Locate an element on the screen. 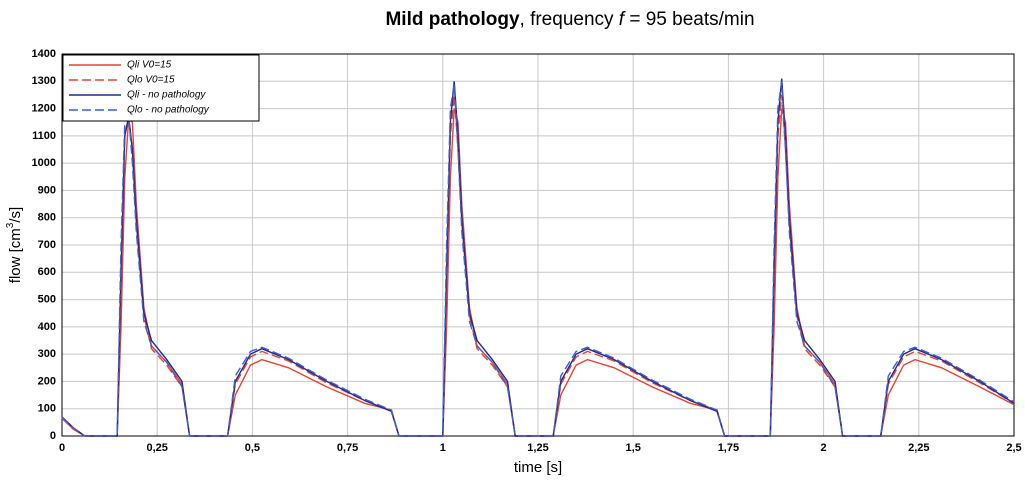  y-tick-label: 1000 is located at coordinates (44, 163).